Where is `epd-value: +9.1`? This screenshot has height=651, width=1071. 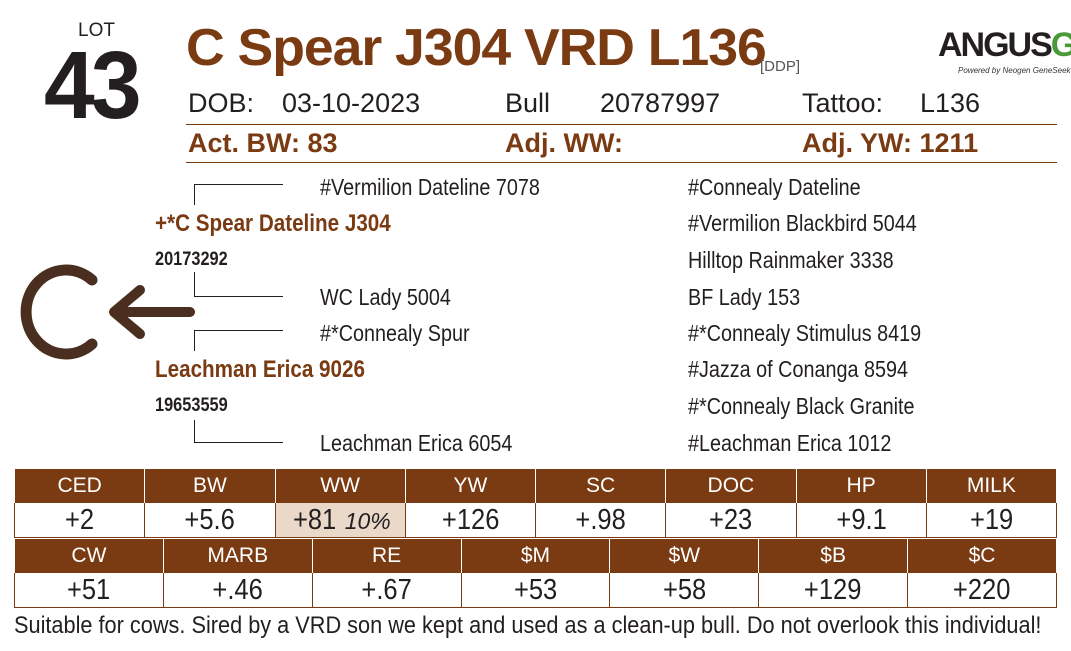
epd-value: +9.1 is located at coordinates (861, 520).